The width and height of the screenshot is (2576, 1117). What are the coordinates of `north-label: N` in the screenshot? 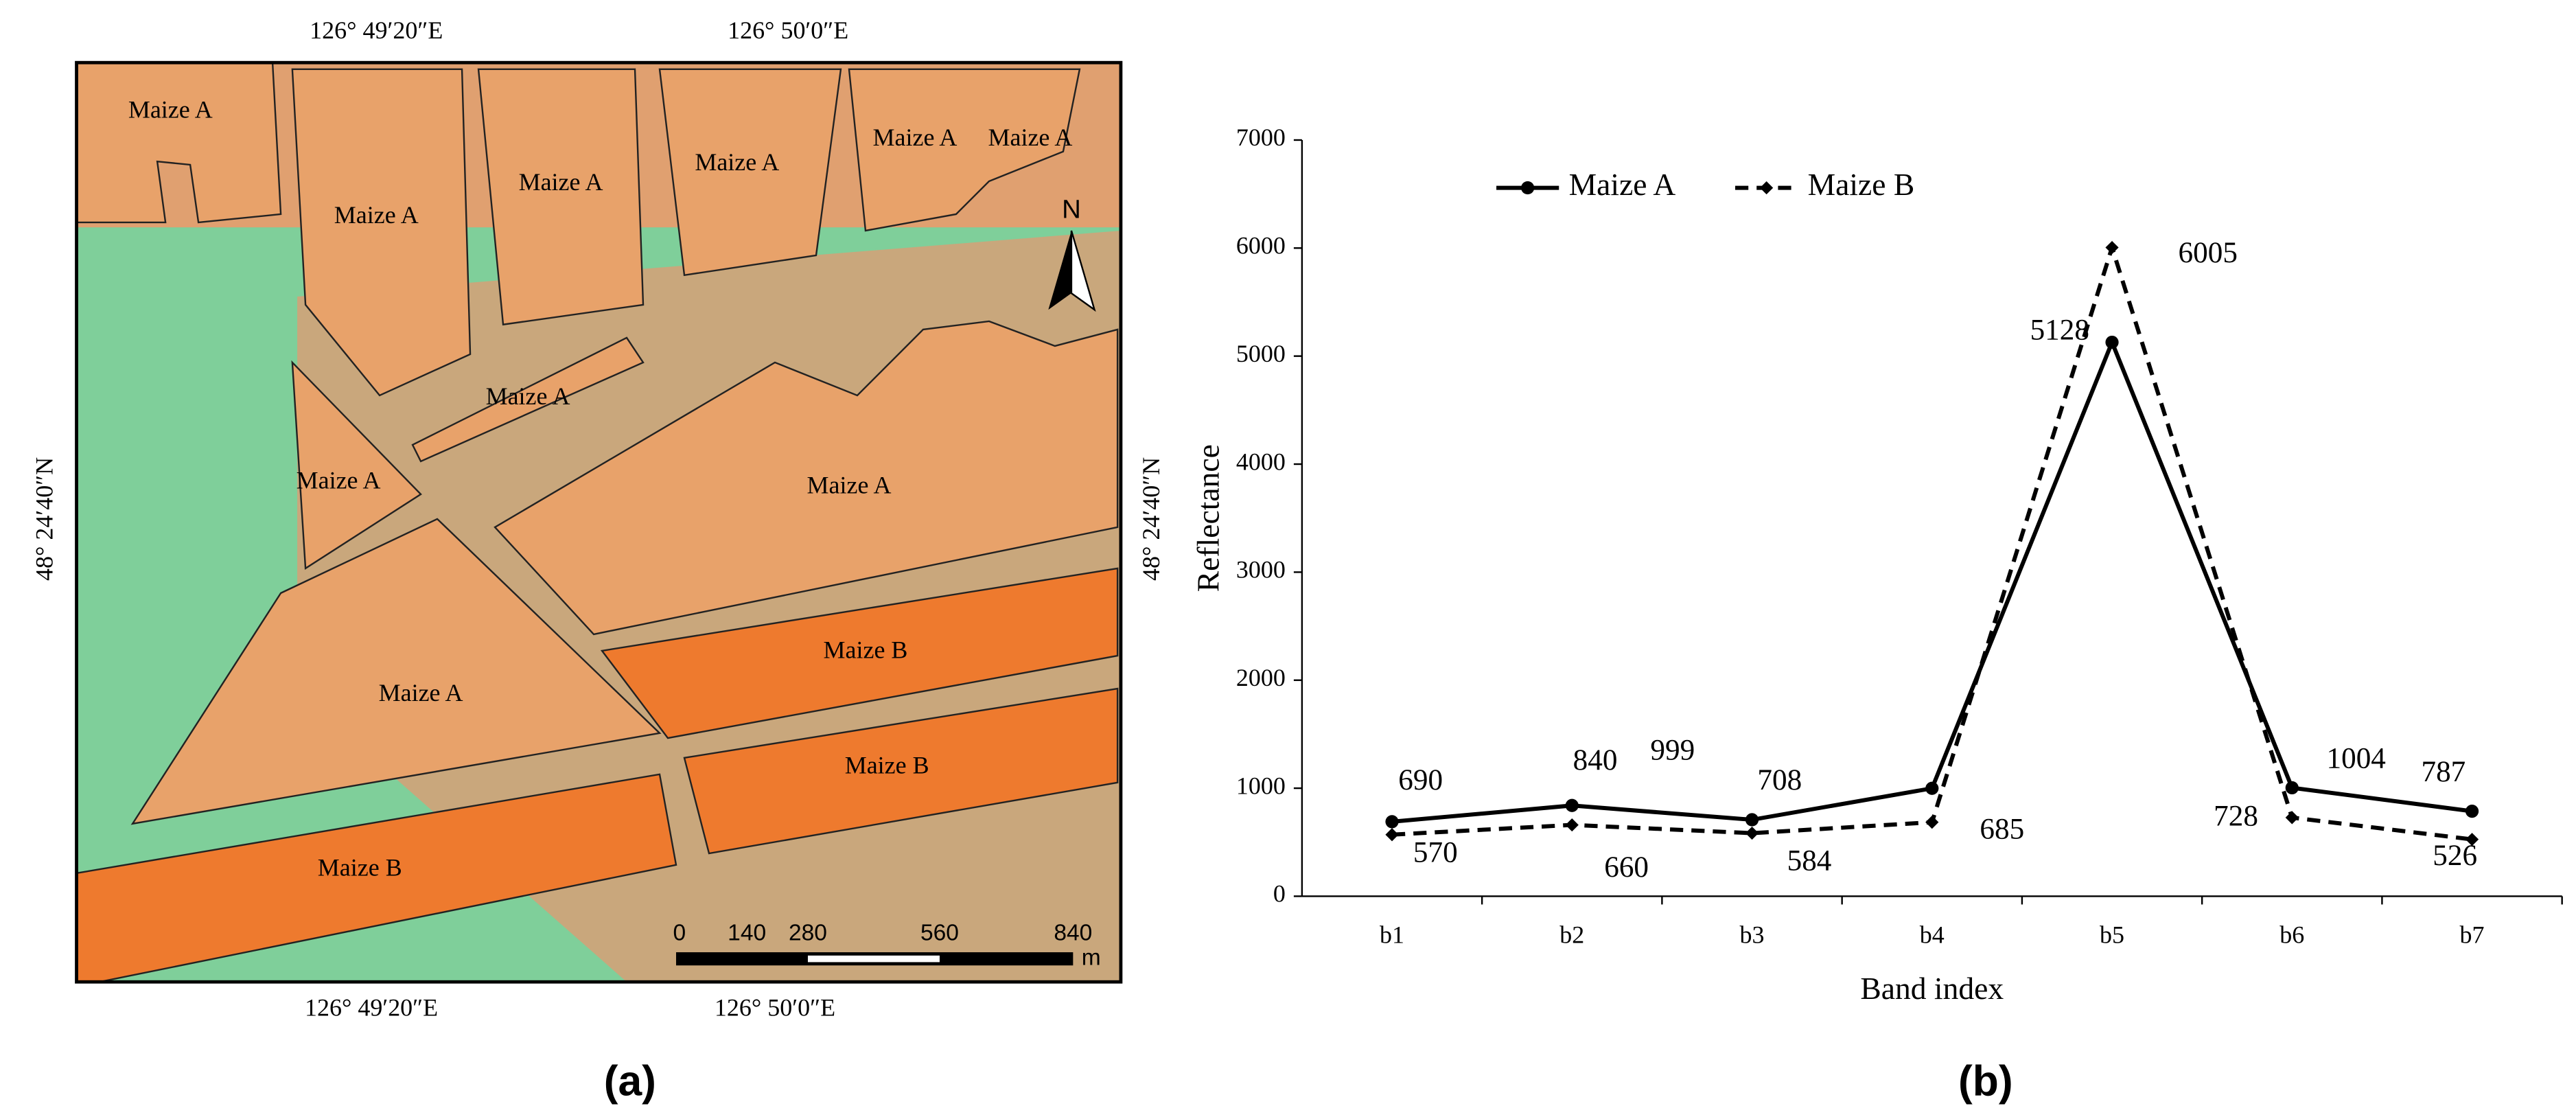 It's located at (1071, 209).